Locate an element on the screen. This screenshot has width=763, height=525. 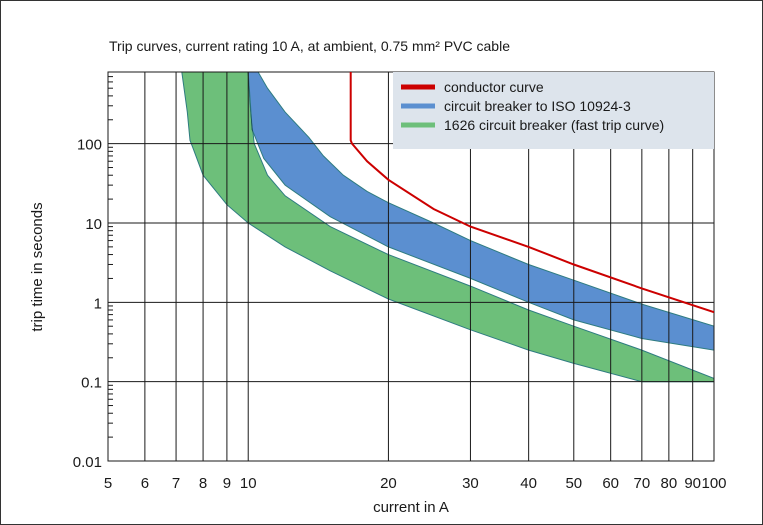
x-tick-label: 90 is located at coordinates (692, 483).